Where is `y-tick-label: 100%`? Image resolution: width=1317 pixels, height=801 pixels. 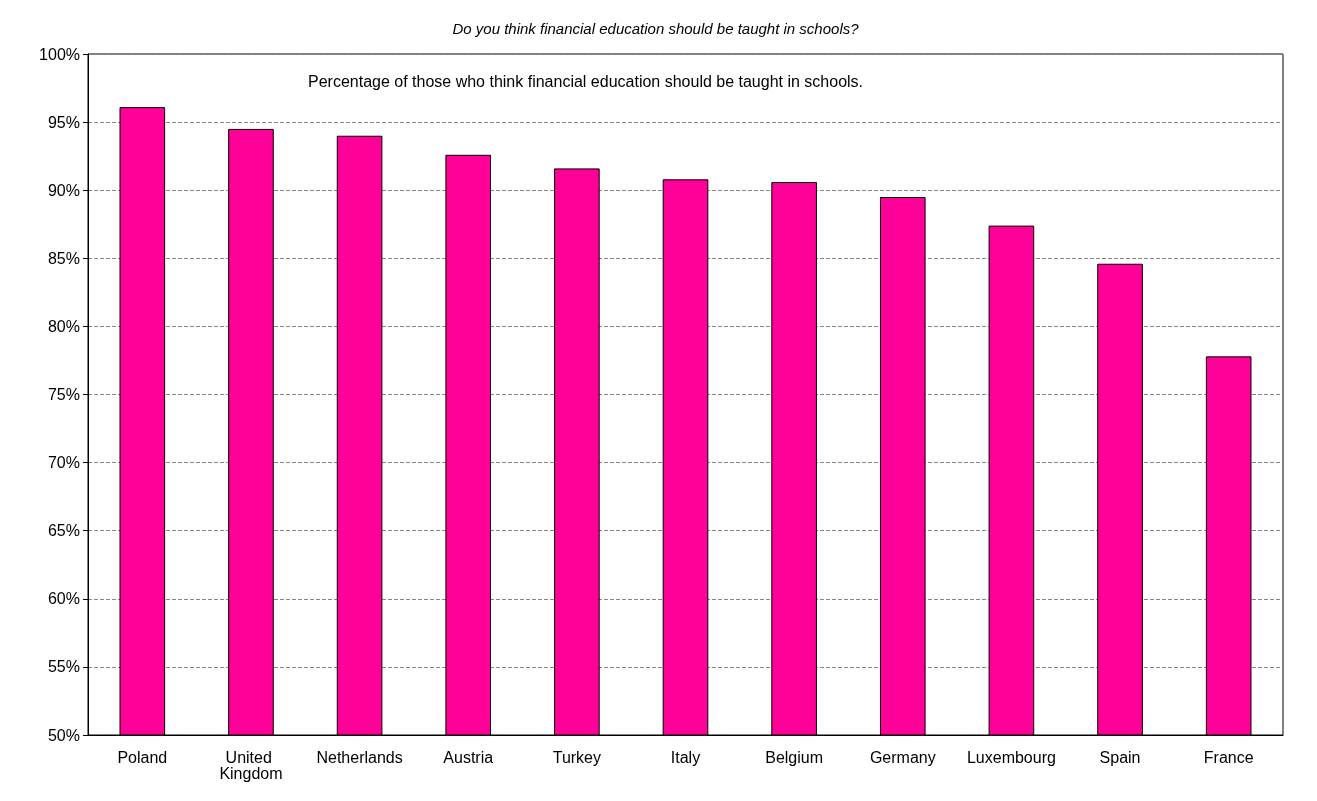 y-tick-label: 100% is located at coordinates (59, 54).